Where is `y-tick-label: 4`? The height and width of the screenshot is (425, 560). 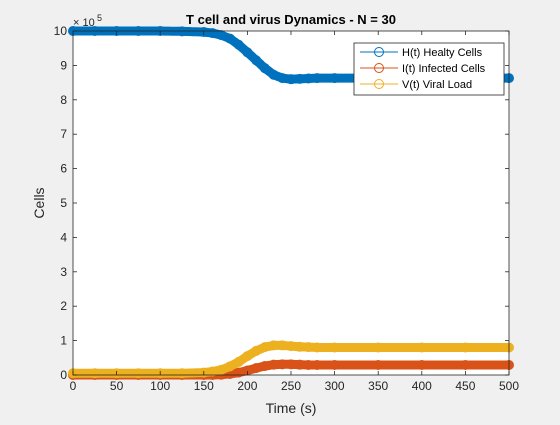
y-tick-label: 4 is located at coordinates (63, 237).